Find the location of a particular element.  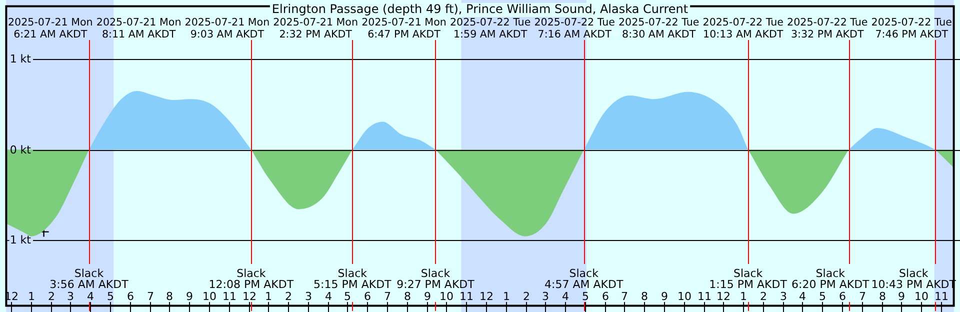

annotation: 2025-07-22 Tue 7:16 AM AKDT is located at coordinates (574, 28).